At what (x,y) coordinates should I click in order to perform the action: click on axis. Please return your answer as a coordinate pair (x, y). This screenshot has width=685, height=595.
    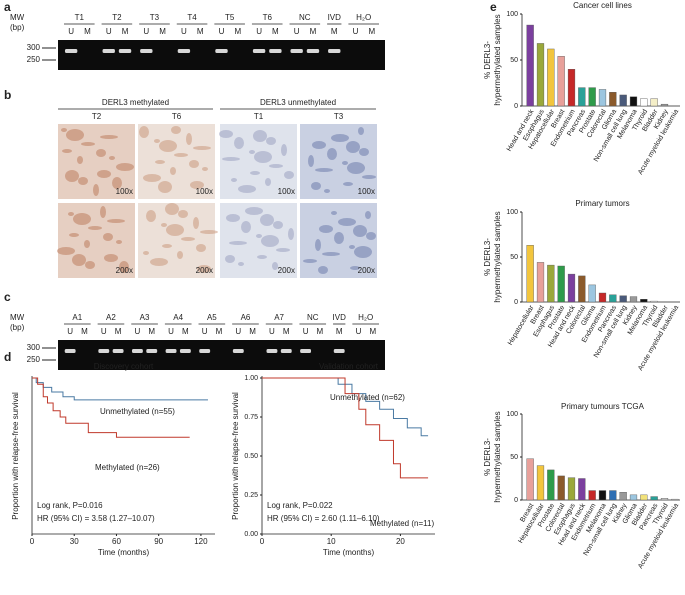
    Looking at the image, I should click on (600, 457).